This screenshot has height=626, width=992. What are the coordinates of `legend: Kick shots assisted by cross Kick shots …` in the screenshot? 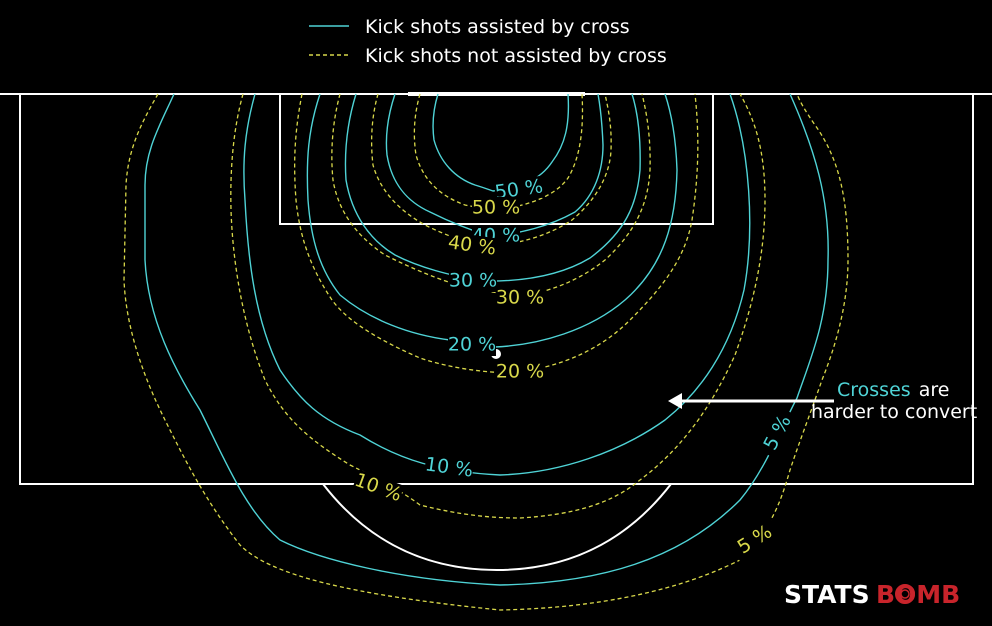 It's located at (488, 41).